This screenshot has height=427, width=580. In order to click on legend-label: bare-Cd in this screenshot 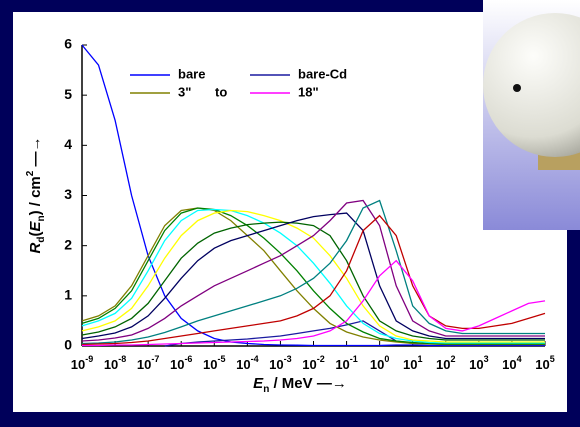, I will do `click(322, 73)`.